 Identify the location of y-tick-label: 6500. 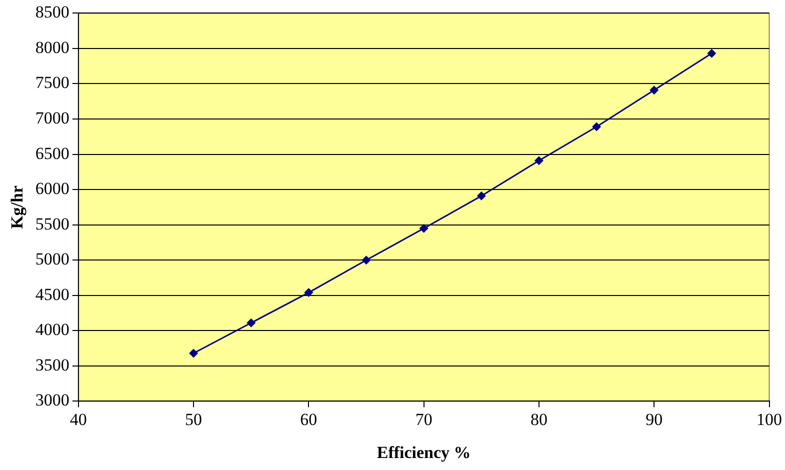
(52, 153).